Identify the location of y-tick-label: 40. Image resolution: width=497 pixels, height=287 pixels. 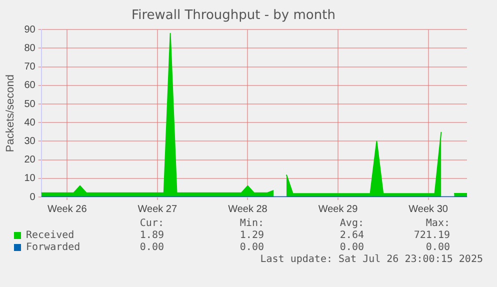
(30, 122).